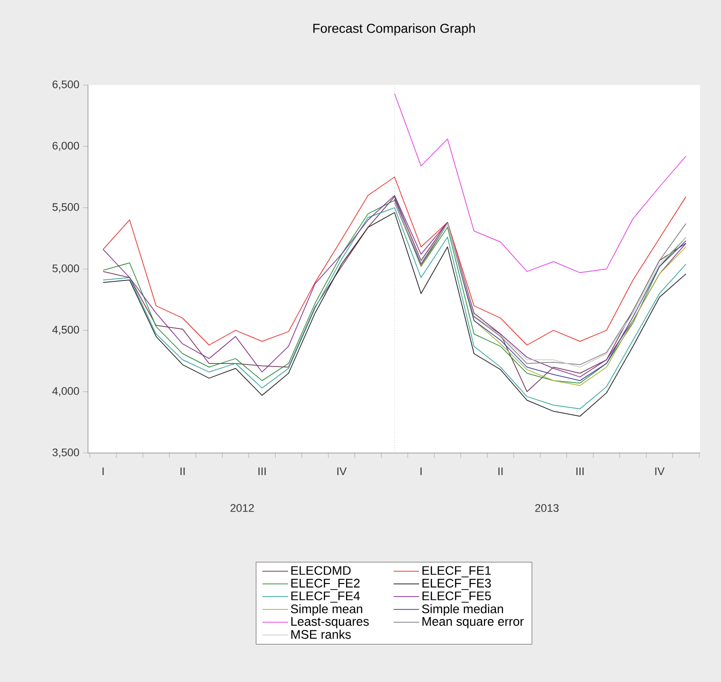  I want to click on chart-title: Forecast Comparison Graph, so click(394, 29).